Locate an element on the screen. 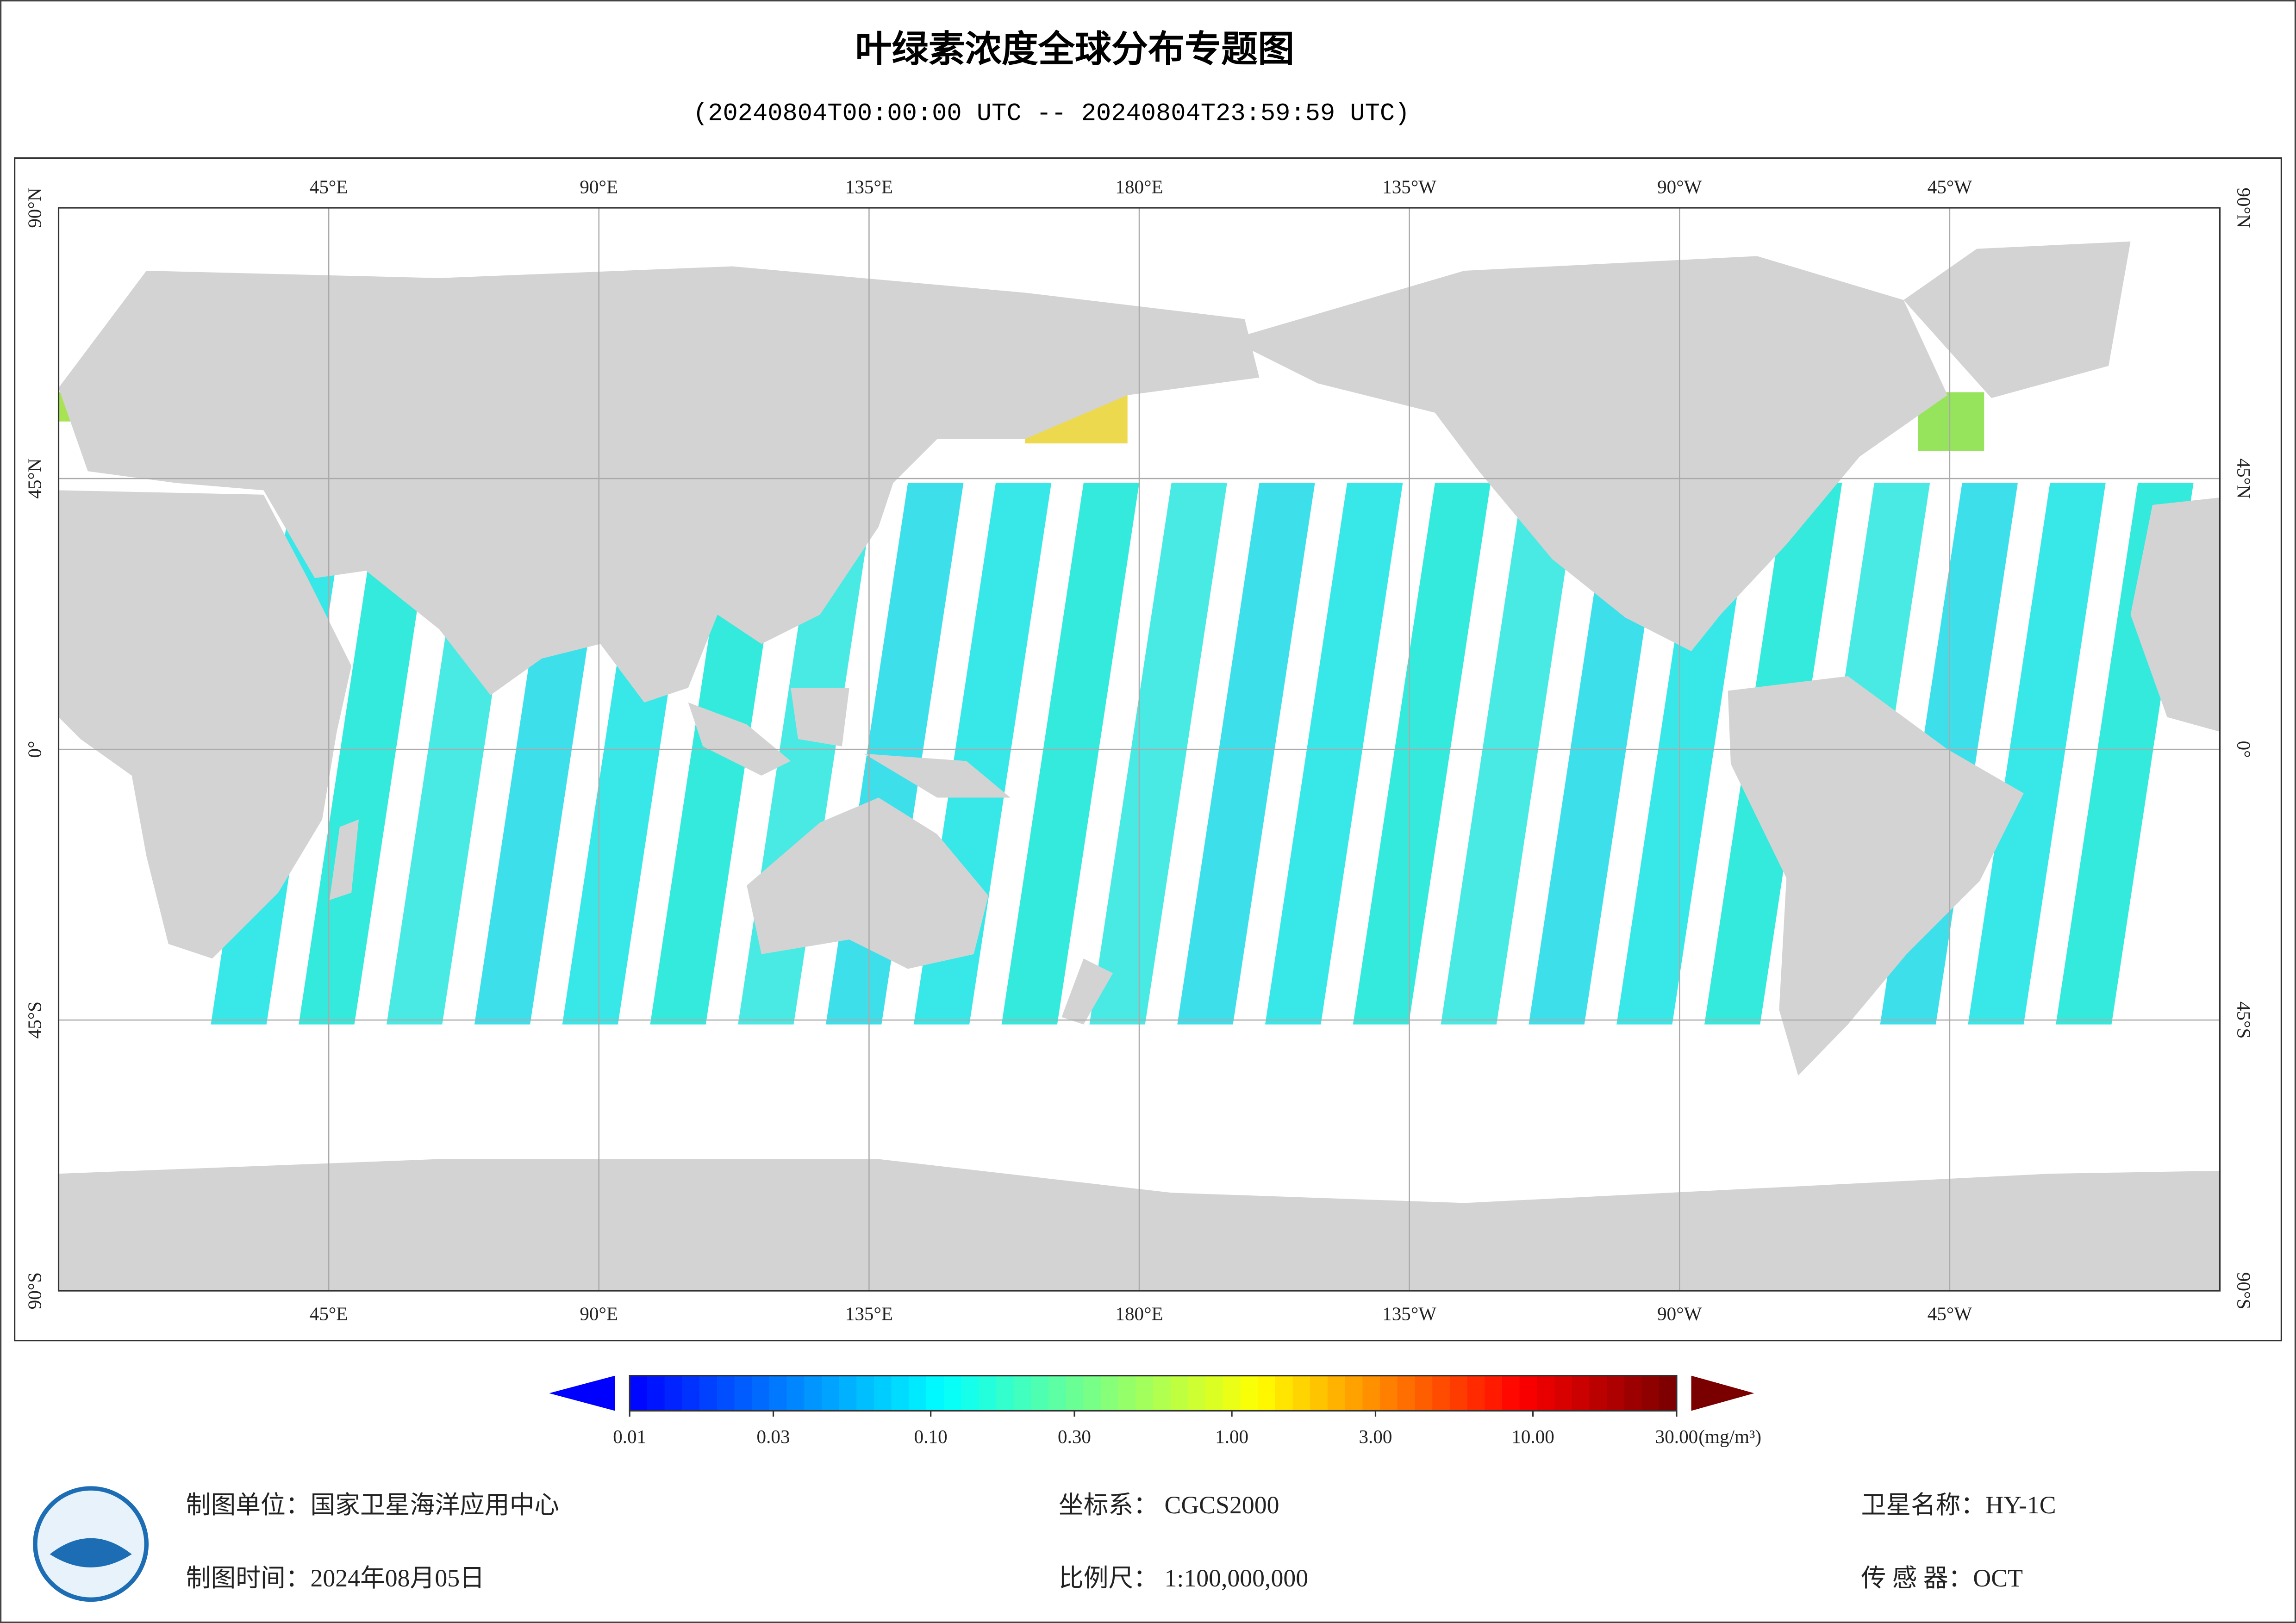 The image size is (2296, 1623). colorbar-over is located at coordinates (1722, 1393).